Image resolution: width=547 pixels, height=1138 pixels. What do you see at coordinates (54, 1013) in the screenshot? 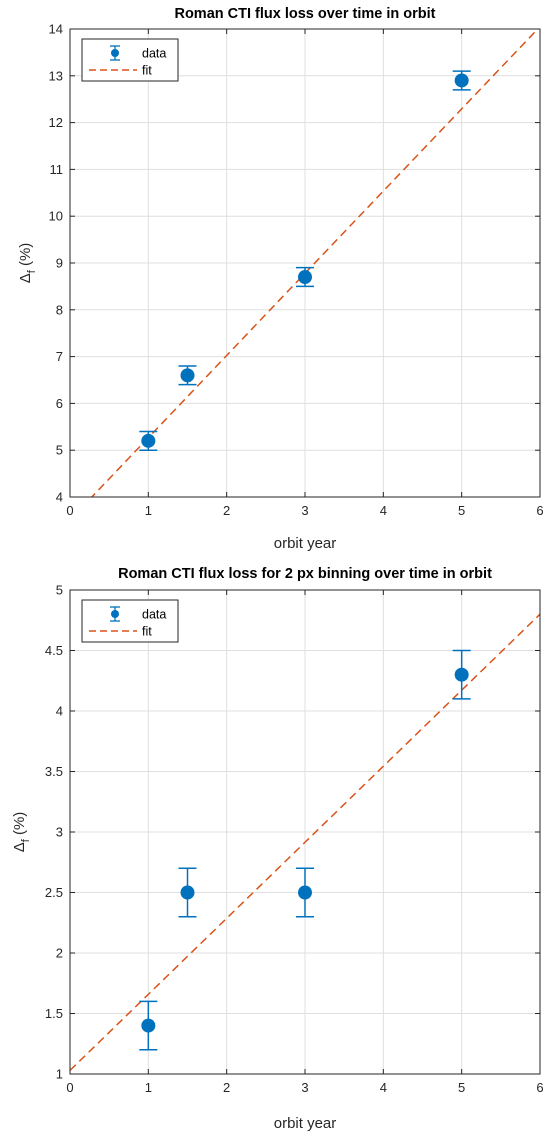
I see `y-tick-label: 1.5` at bounding box center [54, 1013].